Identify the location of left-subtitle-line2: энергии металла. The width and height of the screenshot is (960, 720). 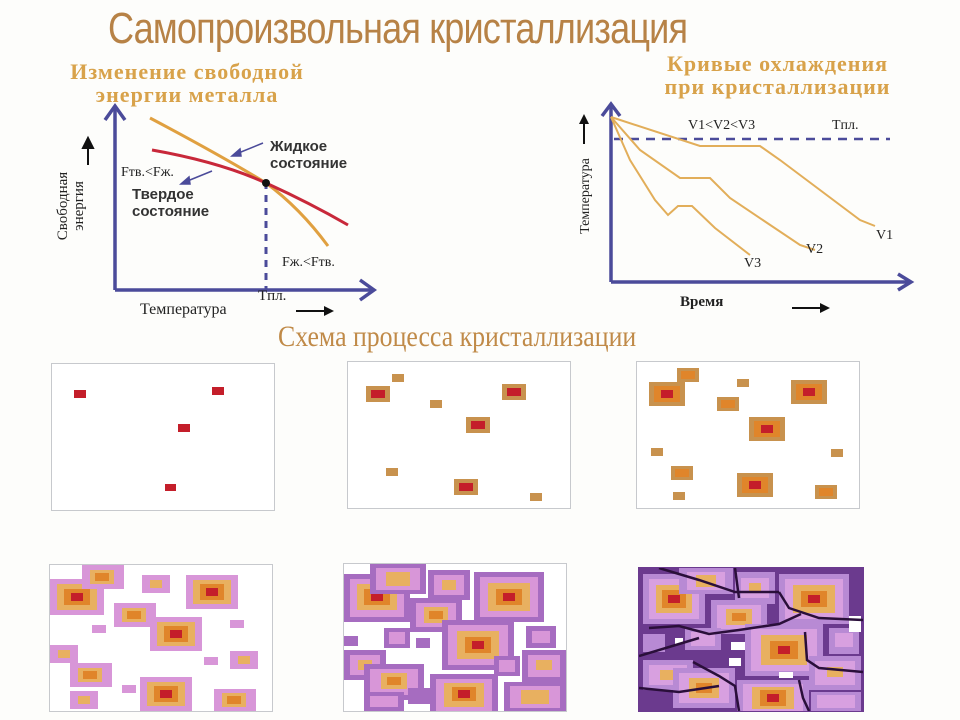
(187, 94).